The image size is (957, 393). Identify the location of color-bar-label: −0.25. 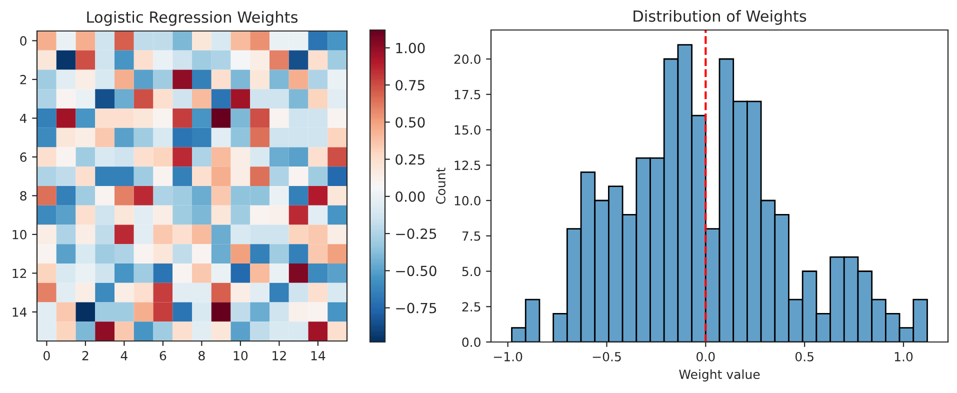
(416, 234).